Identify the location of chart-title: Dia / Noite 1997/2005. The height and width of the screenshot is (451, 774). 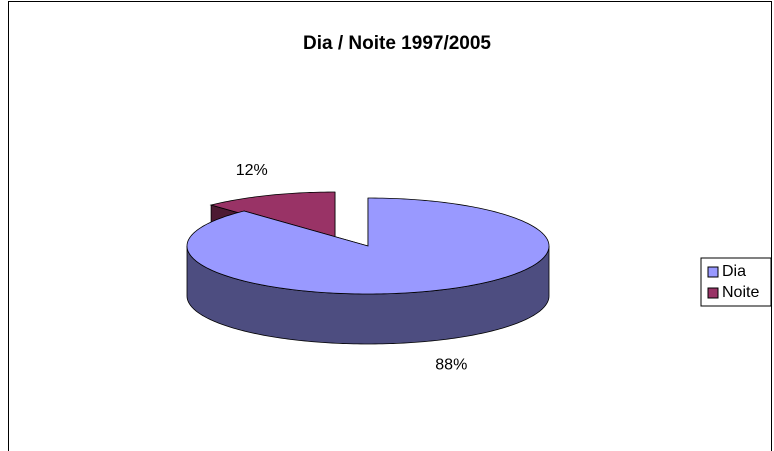
(397, 43).